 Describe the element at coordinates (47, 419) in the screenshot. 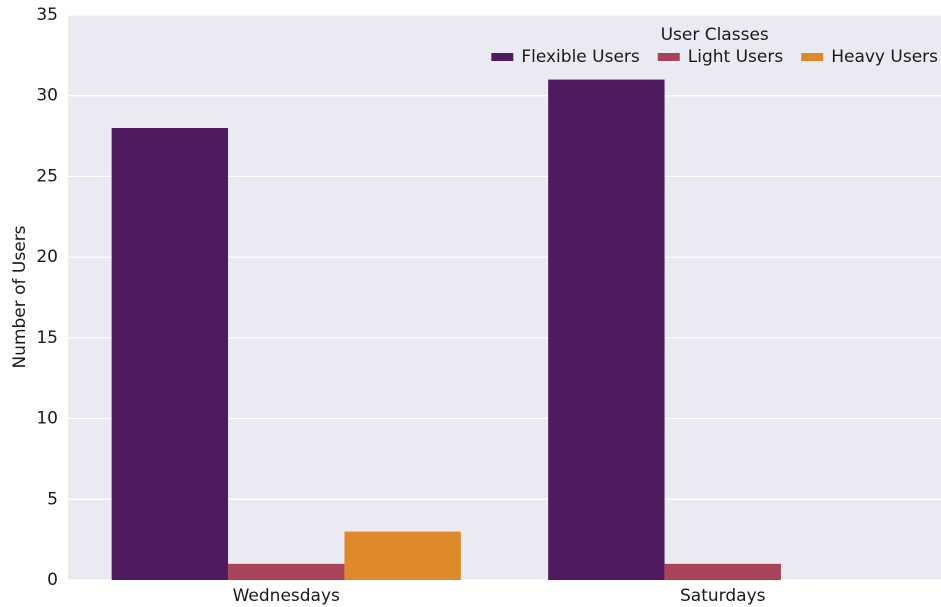

I see `y-tick-label: 10` at that location.